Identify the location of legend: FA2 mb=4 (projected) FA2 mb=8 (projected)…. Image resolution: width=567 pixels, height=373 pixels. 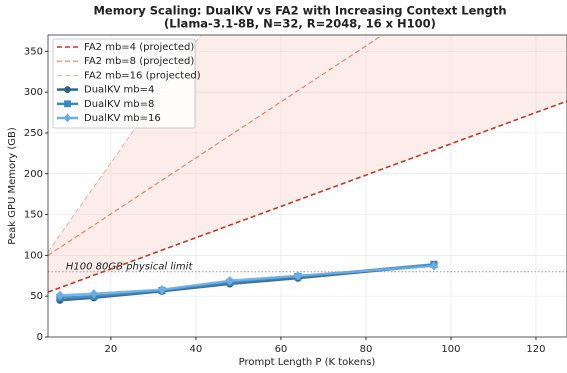
(126, 83).